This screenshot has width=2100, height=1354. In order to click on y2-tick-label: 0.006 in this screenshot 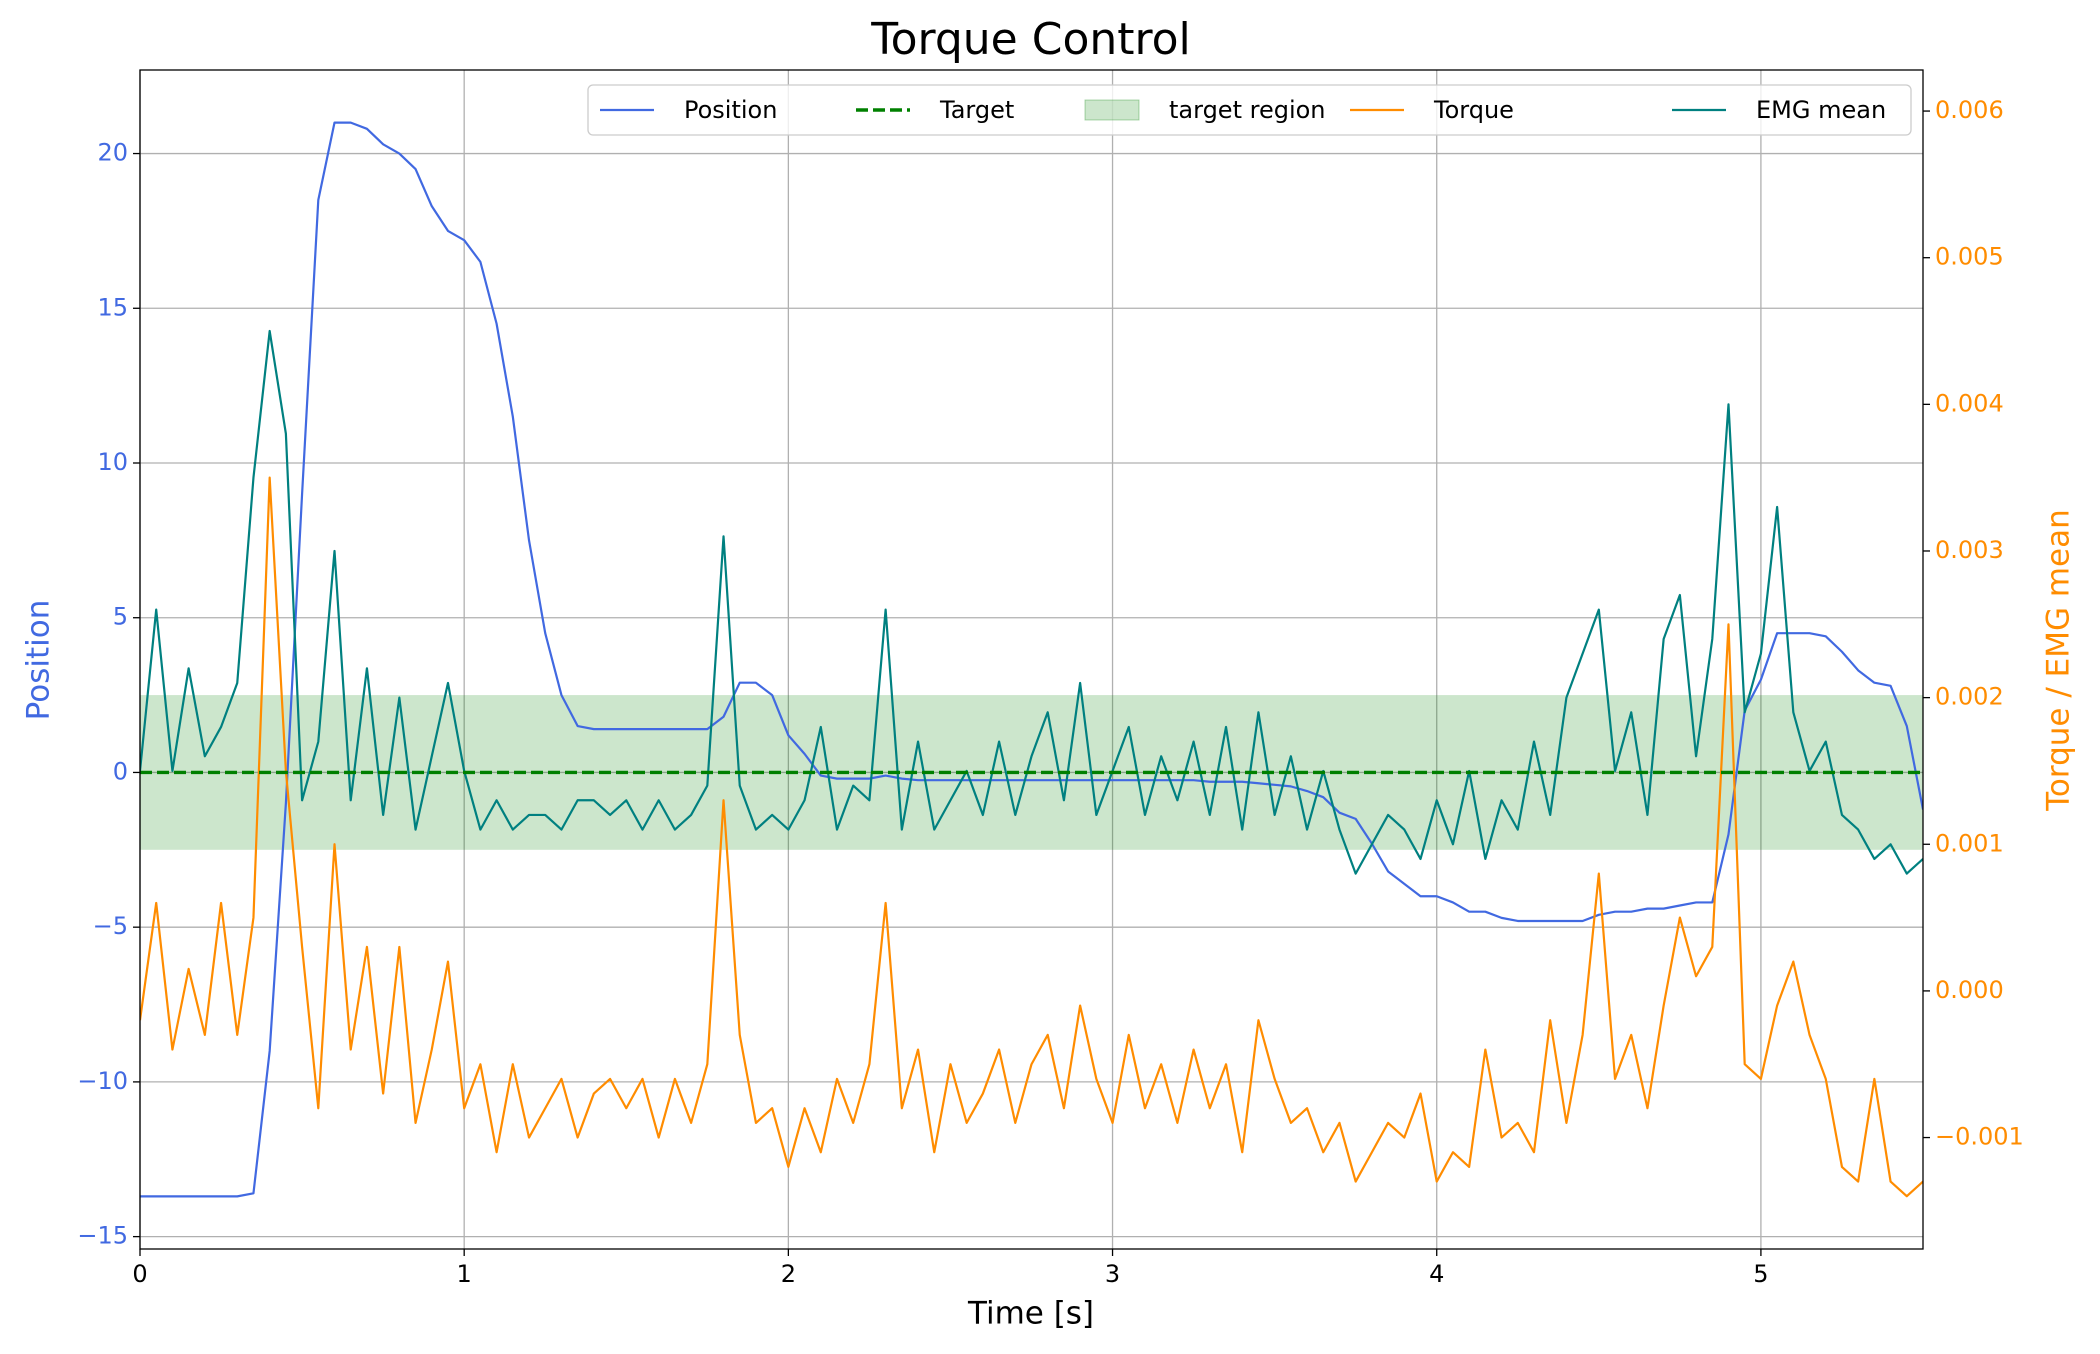, I will do `click(1969, 110)`.